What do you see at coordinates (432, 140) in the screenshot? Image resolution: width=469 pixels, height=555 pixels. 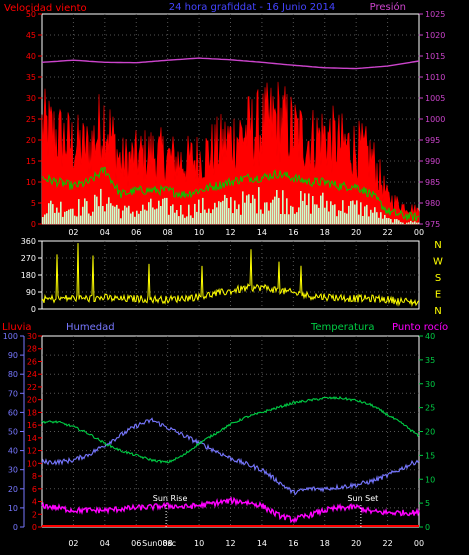 I see `pressure-tick-label: 995` at bounding box center [432, 140].